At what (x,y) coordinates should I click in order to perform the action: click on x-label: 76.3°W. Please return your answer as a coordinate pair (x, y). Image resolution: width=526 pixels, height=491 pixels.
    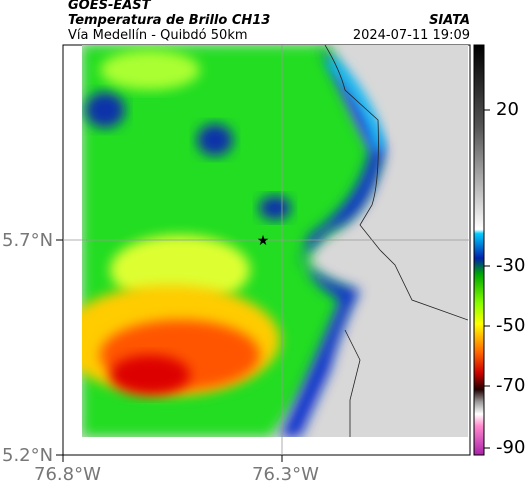
    Looking at the image, I should click on (285, 474).